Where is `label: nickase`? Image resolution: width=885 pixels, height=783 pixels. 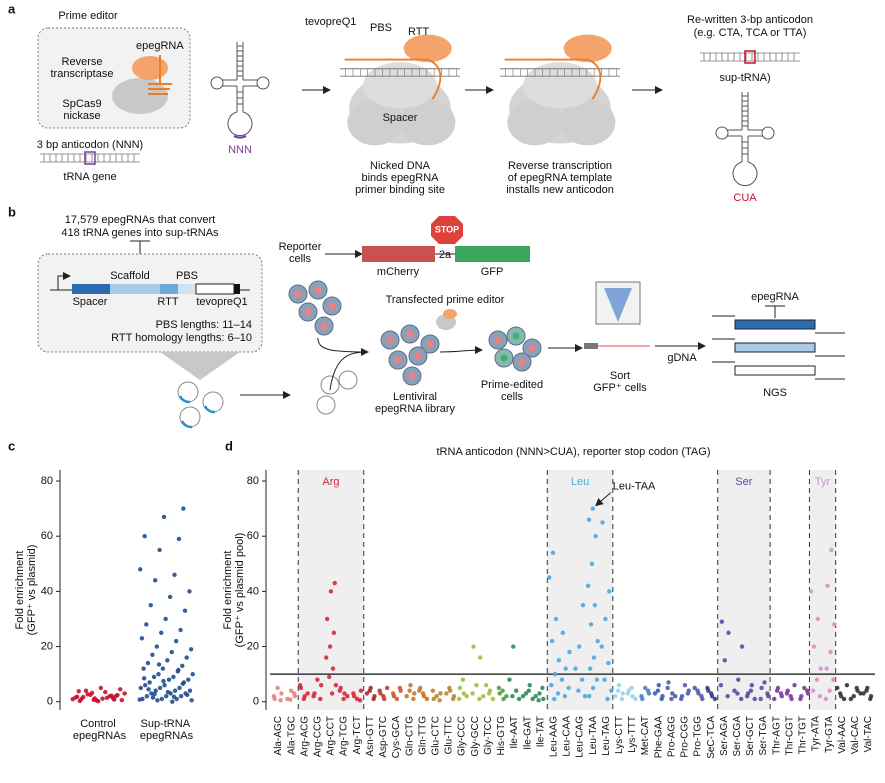
label: nickase is located at coordinates (81, 116).